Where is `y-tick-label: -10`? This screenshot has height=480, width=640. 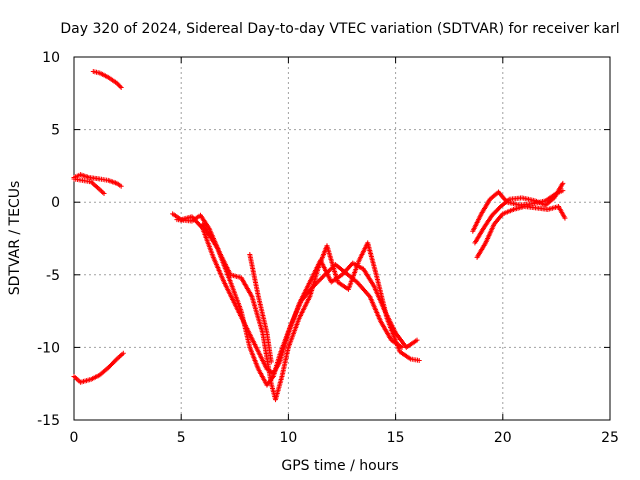
y-tick-label: -10 is located at coordinates (48, 348).